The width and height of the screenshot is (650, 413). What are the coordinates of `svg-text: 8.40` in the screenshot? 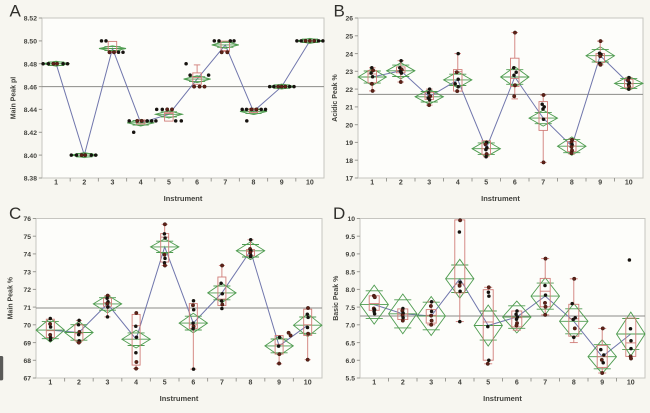 It's located at (30, 156).